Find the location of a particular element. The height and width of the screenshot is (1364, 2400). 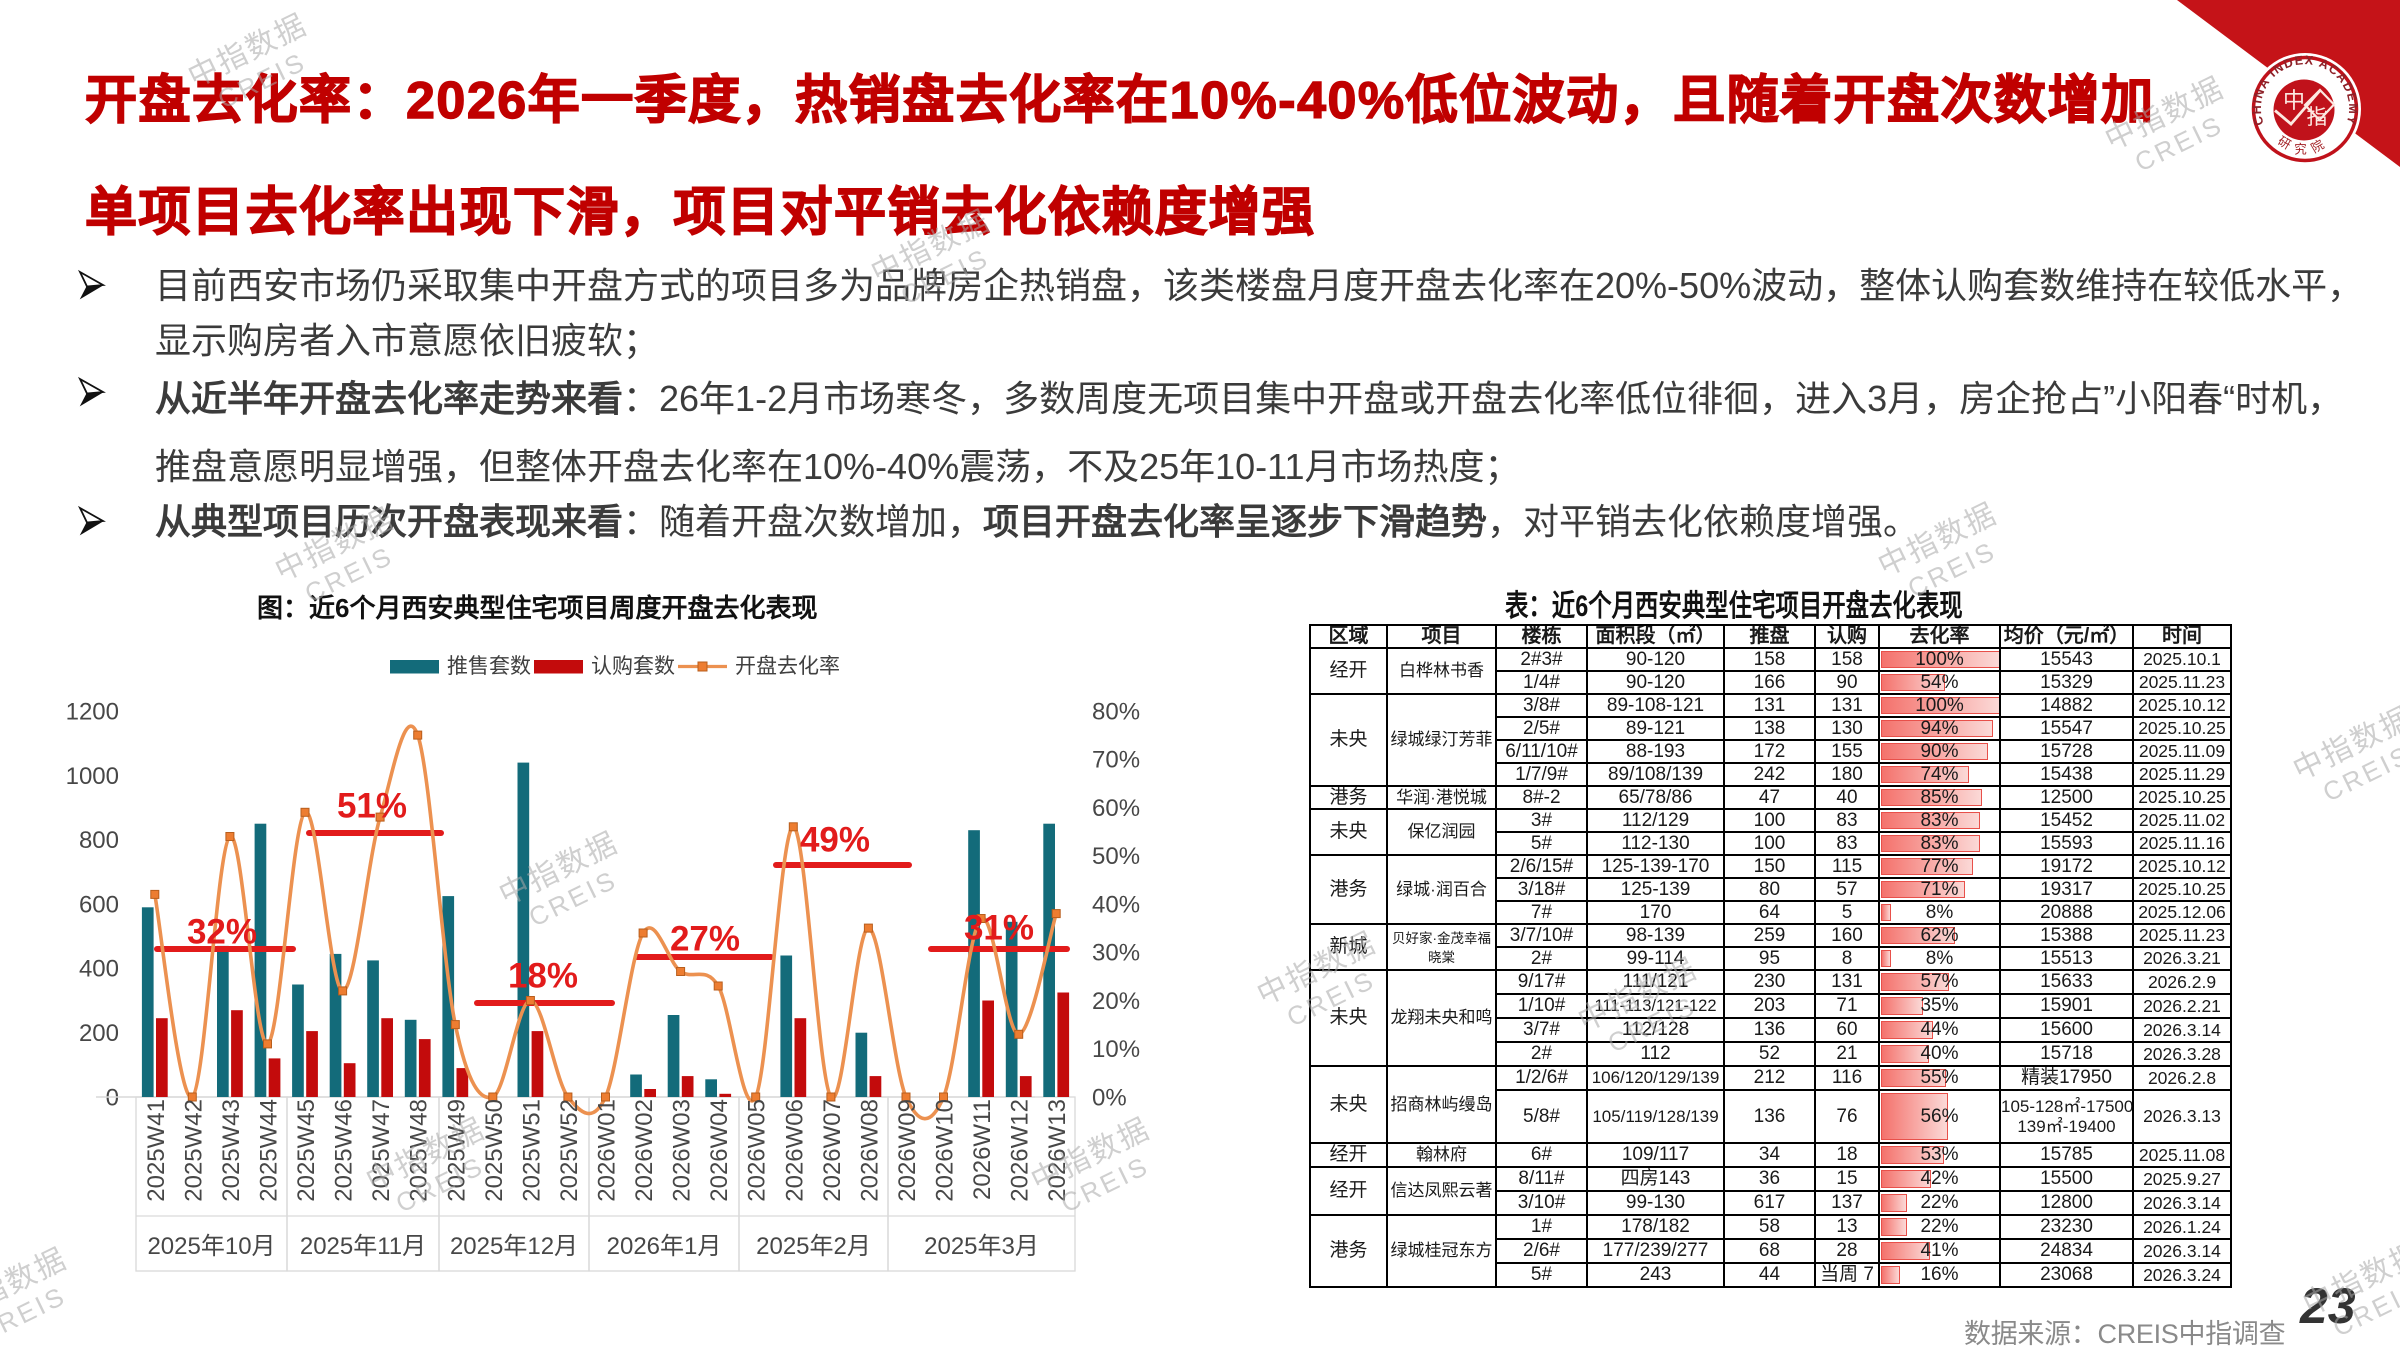

svg-text: 2026W12 is located at coordinates (1020, 1150).